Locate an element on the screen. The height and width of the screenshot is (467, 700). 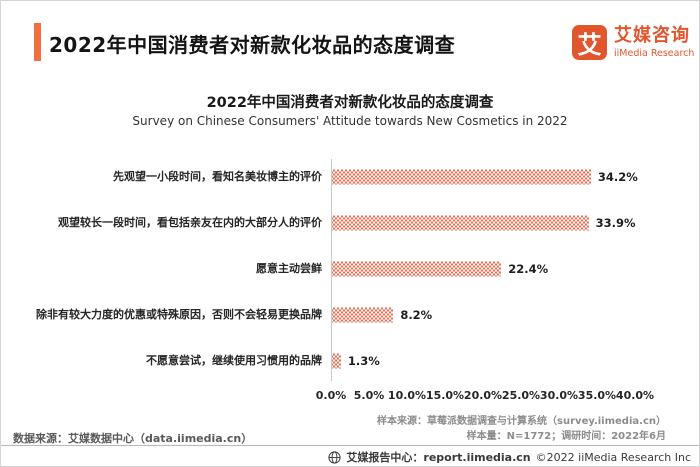
iimedia-logo: 艾 艾媒咨询 iiMedia Research is located at coordinates (633, 42).